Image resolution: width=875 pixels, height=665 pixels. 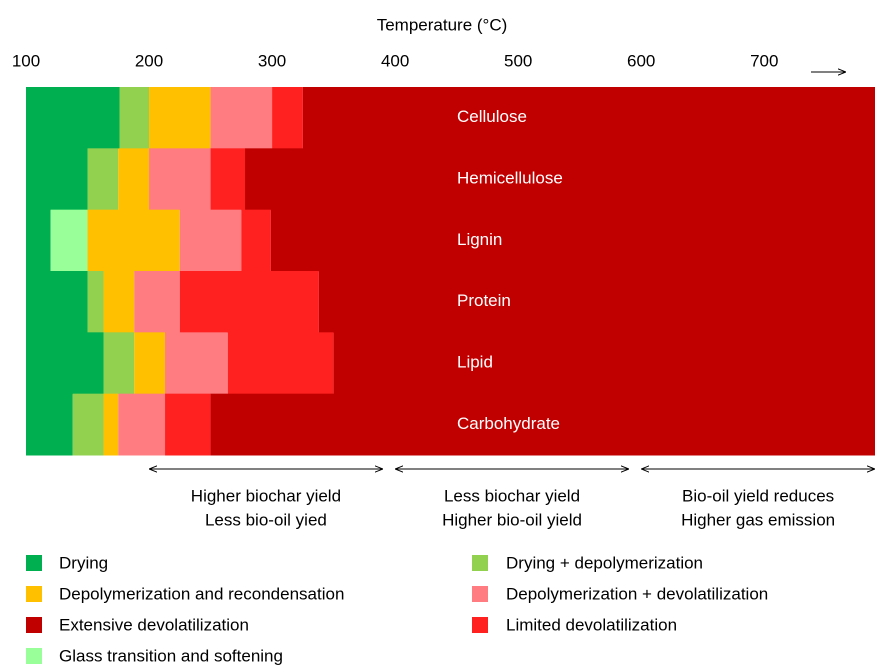 What do you see at coordinates (637, 593) in the screenshot?
I see `legend-label: Depolymerization + devolatilization` at bounding box center [637, 593].